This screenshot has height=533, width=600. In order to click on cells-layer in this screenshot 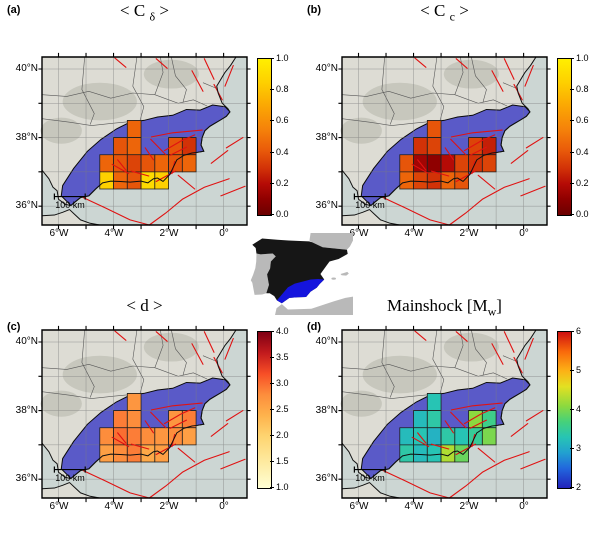, I will do `click(148, 427)`.